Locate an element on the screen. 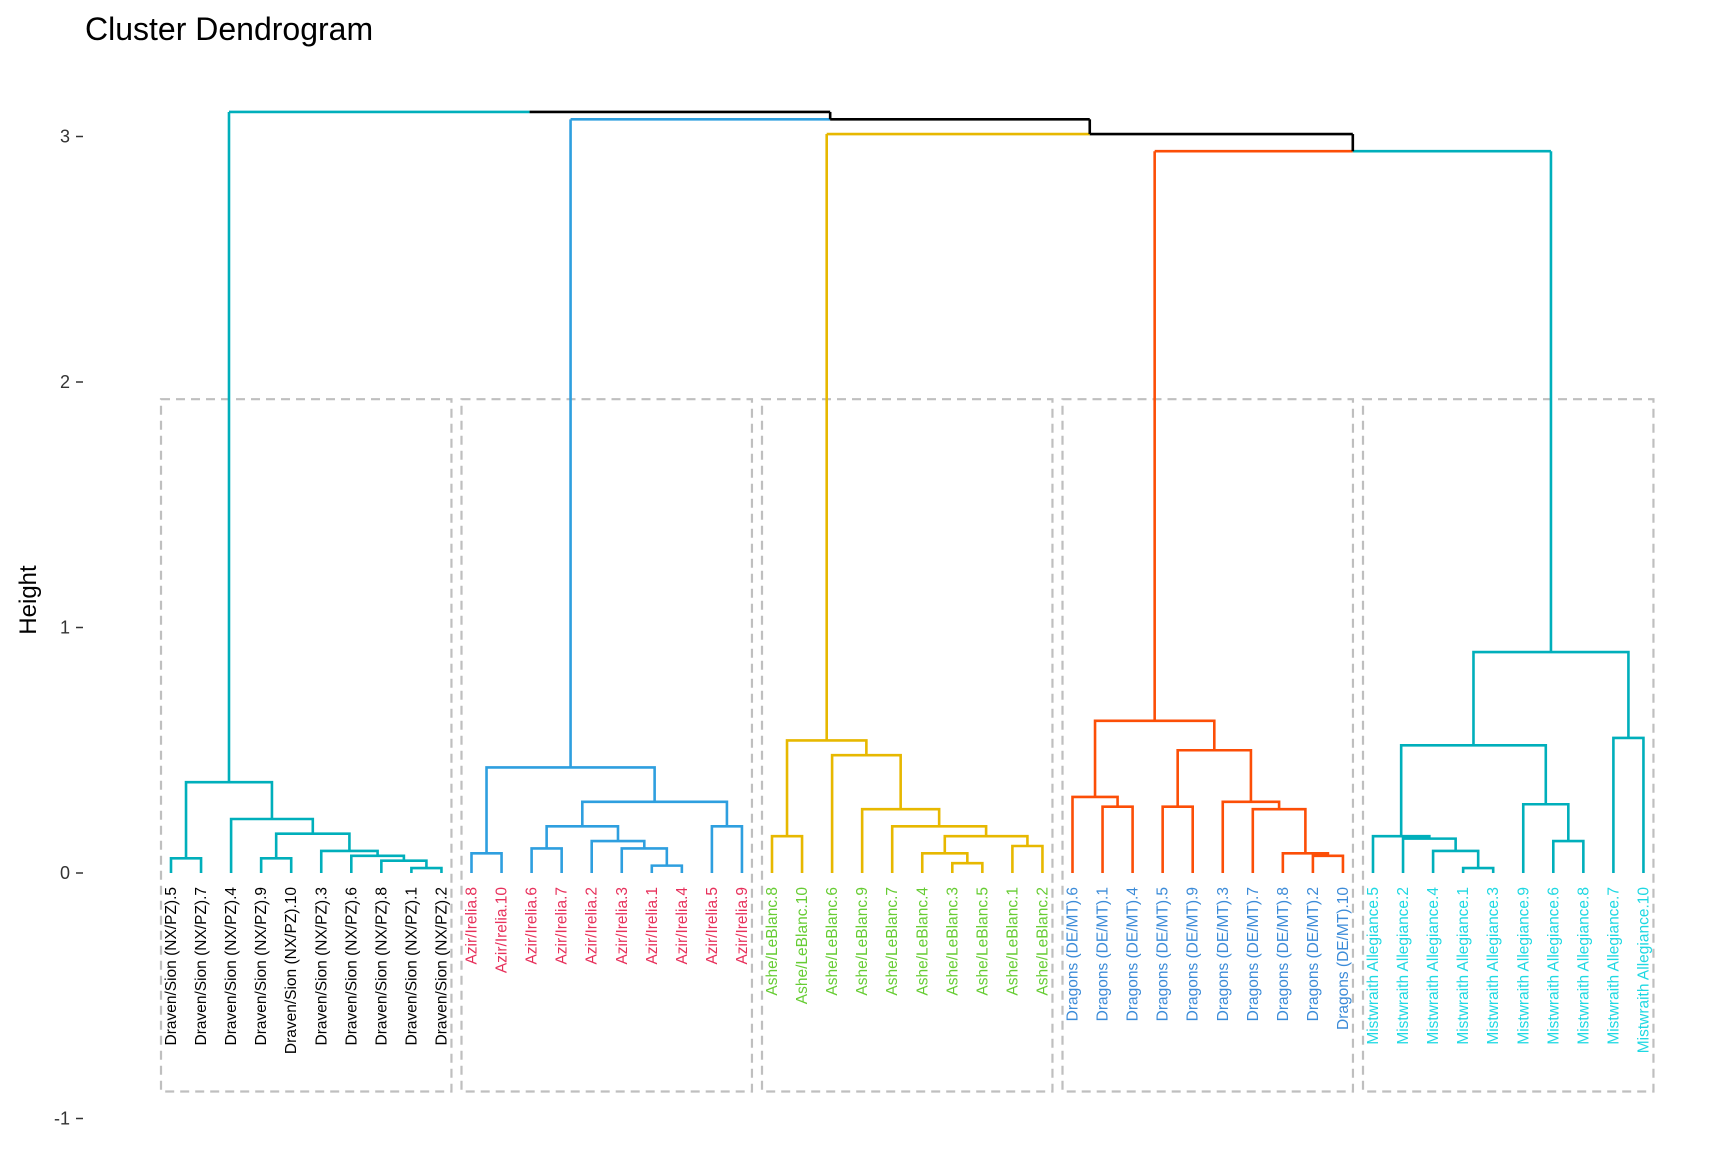 Image resolution: width=1728 pixels, height=1152 pixels. leaf-label: Mistwraith Allegiance.4 is located at coordinates (1433, 966).